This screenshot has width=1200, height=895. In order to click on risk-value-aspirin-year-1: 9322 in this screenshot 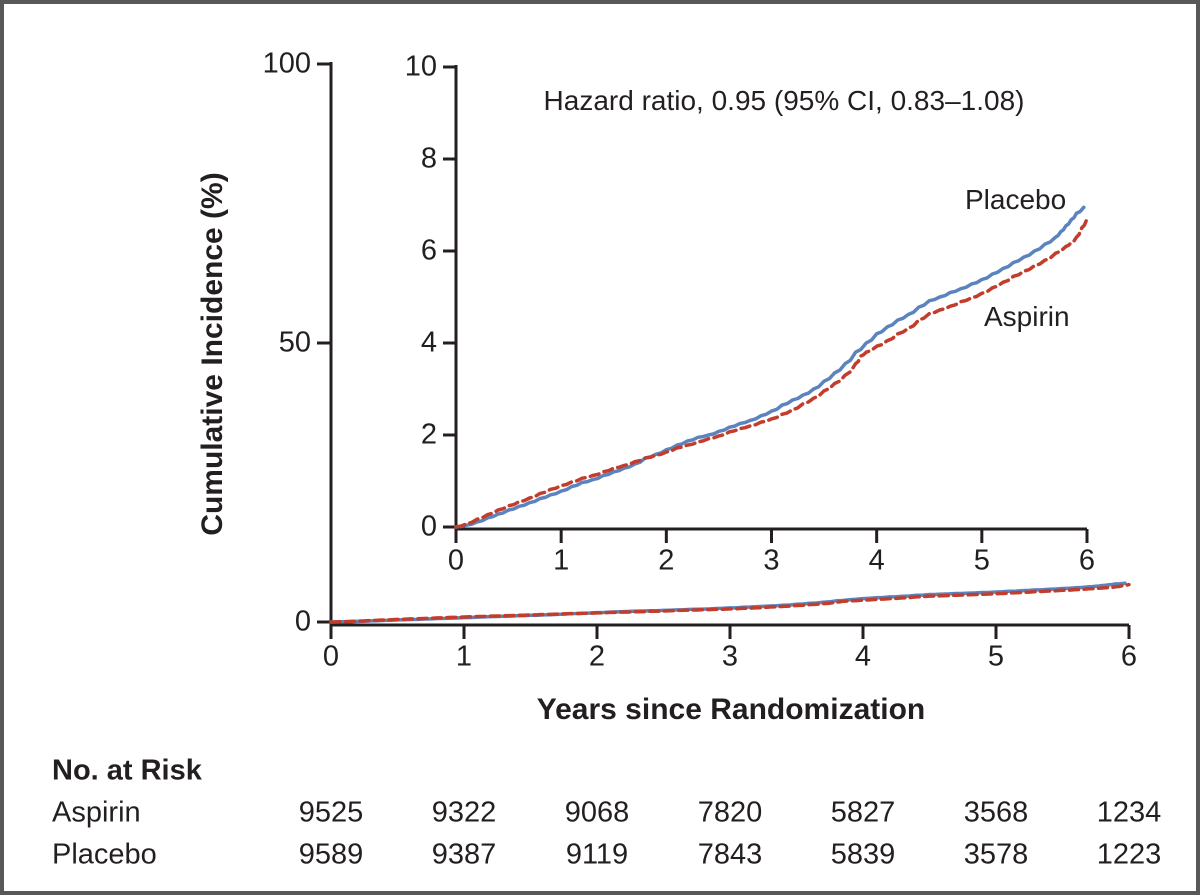, I will do `click(464, 812)`.